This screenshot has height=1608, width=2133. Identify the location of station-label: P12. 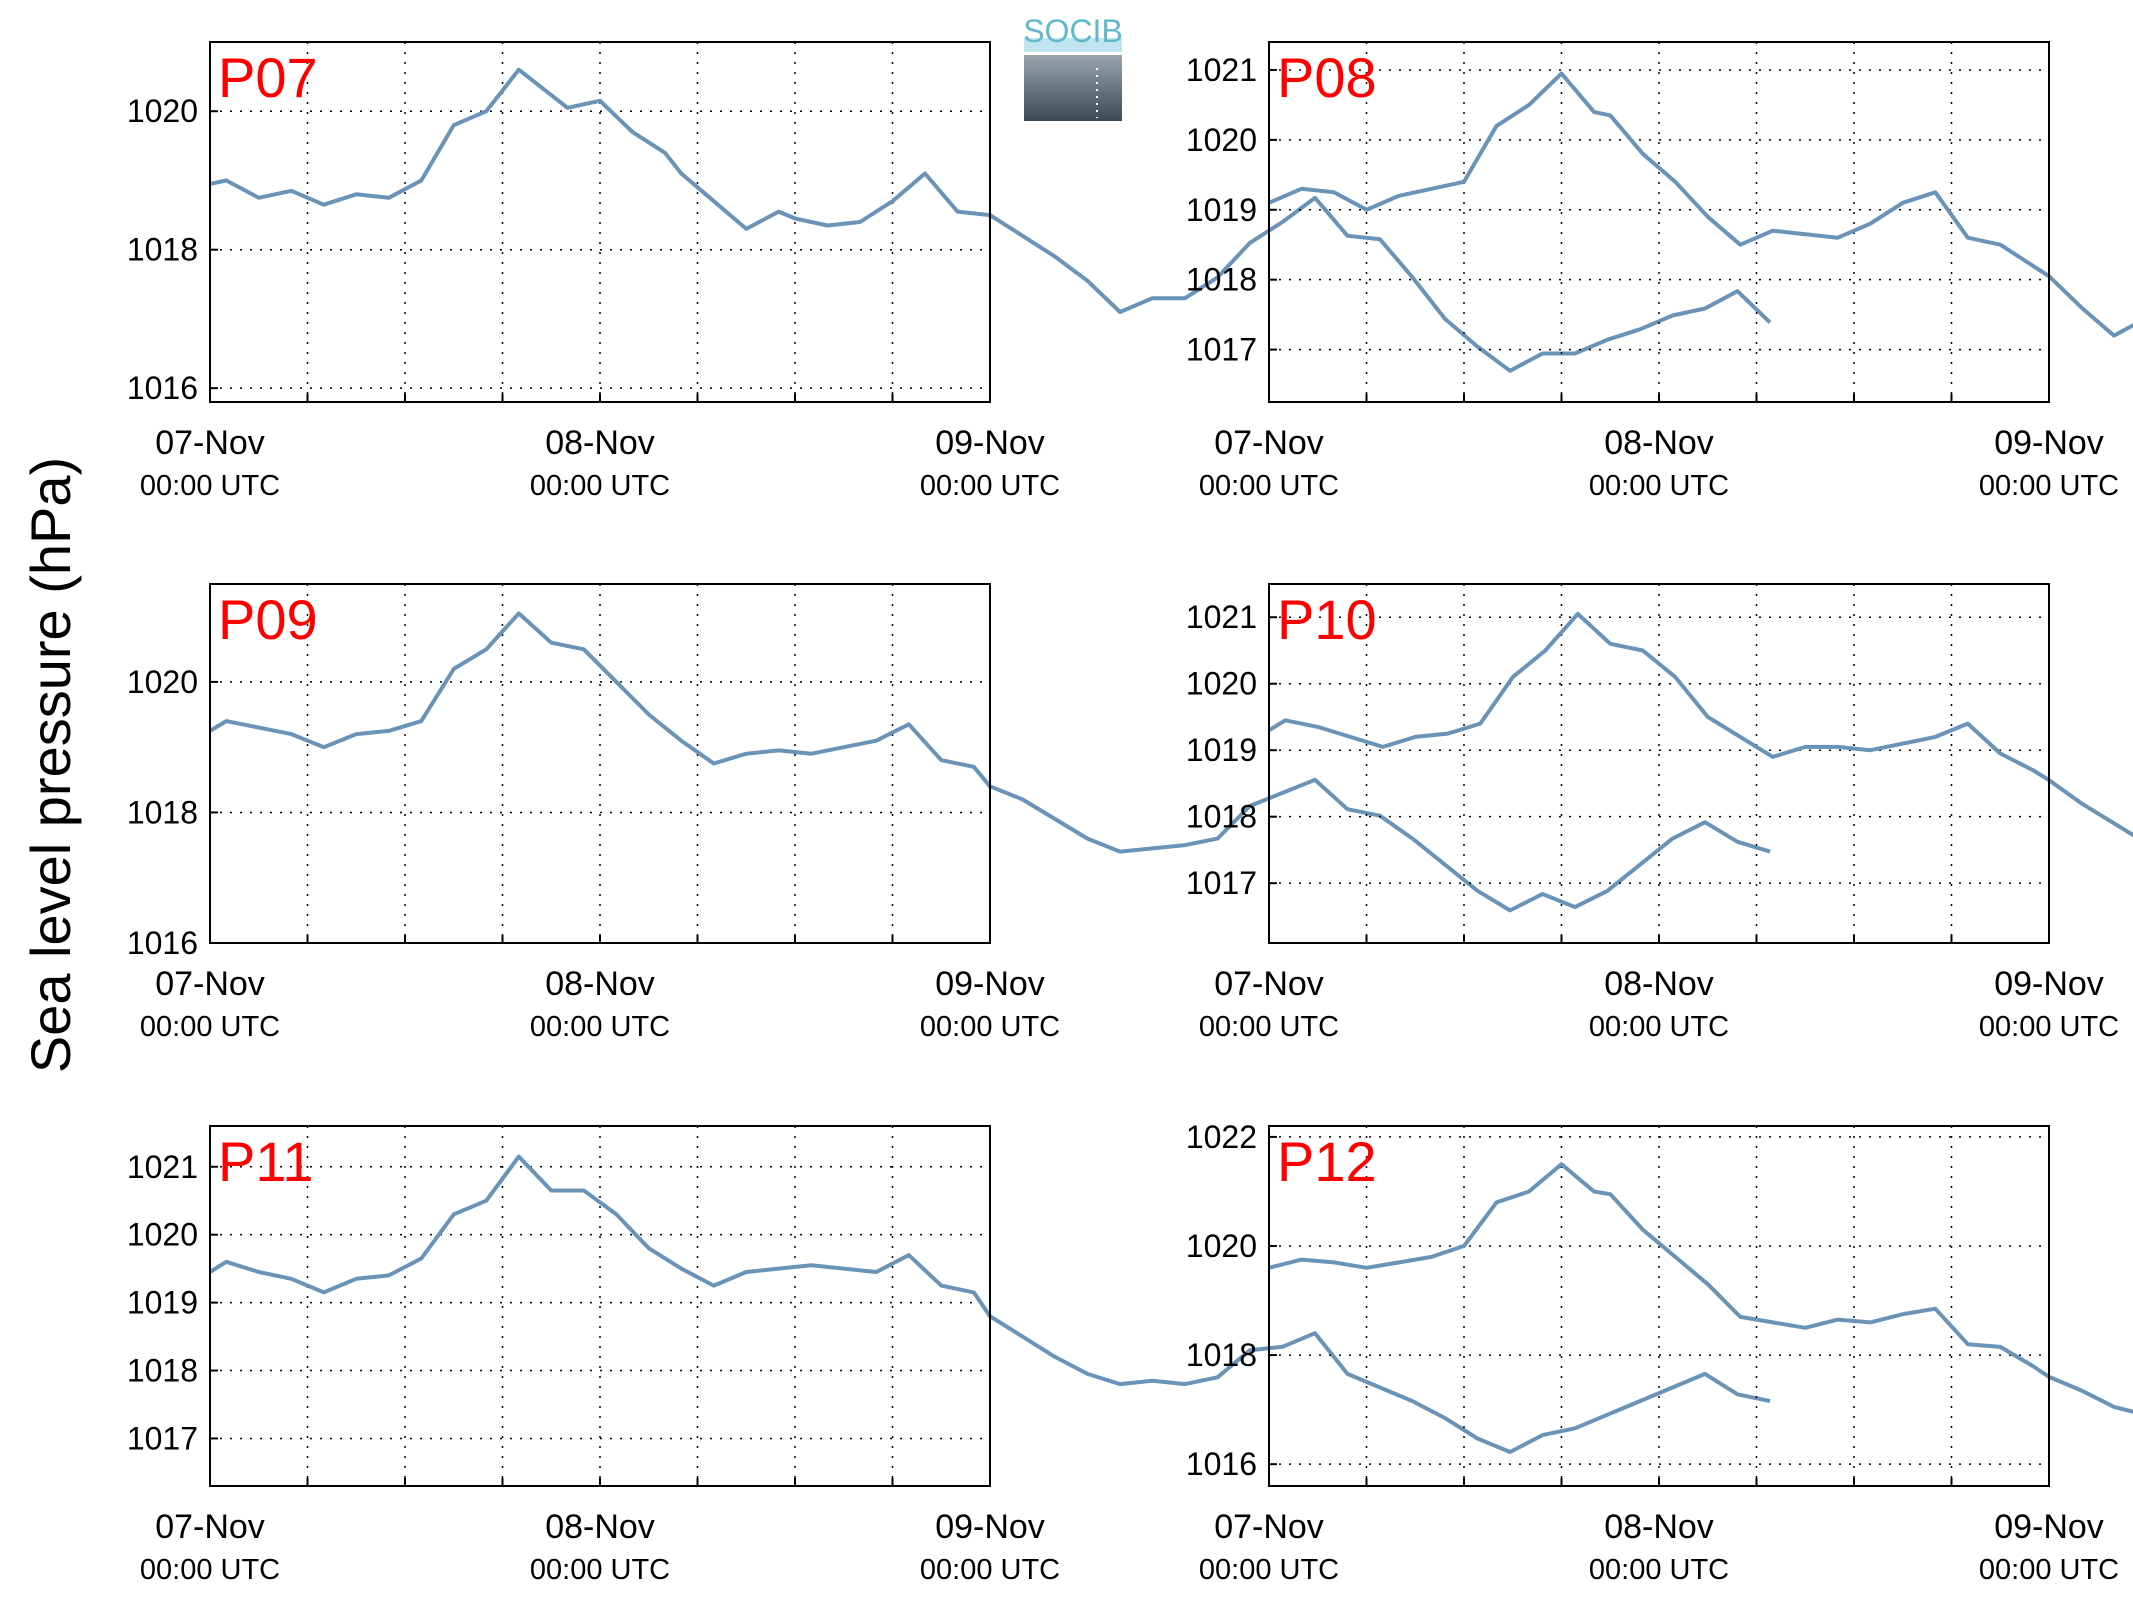
(1327, 1161).